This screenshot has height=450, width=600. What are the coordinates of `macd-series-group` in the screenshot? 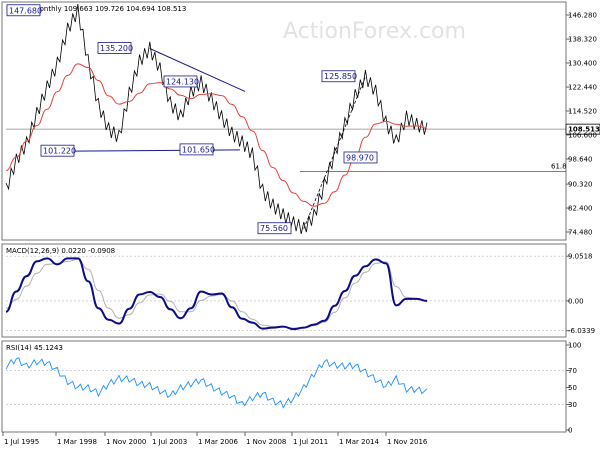 It's located at (216, 294).